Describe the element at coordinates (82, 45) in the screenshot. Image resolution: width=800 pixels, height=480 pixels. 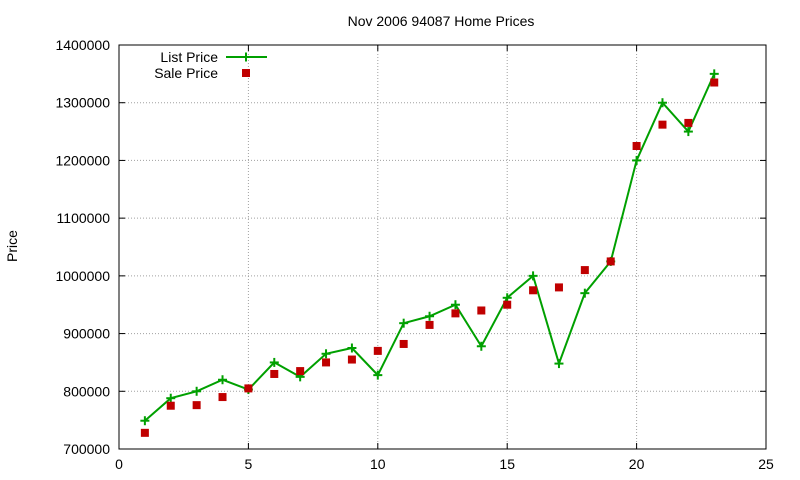
I see `y-tick-label: 1400000` at that location.